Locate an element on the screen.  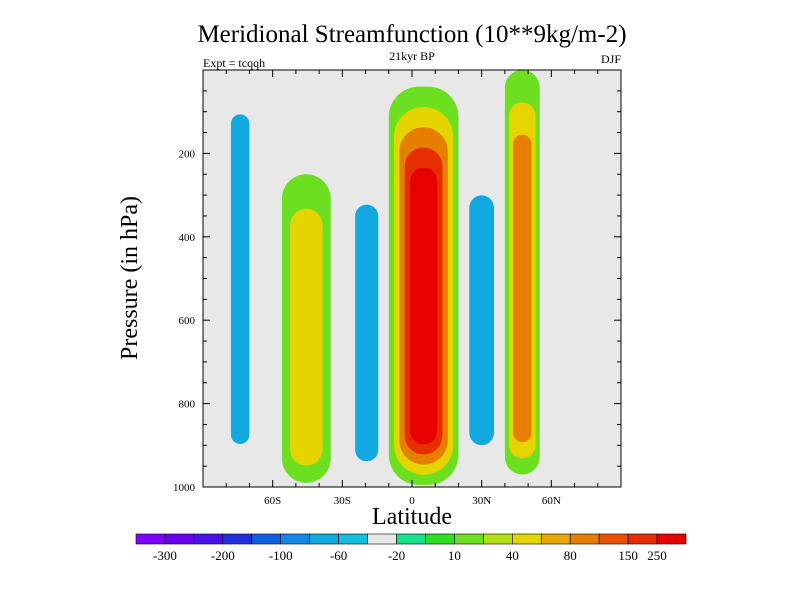
subtitle-left: Expt = tcqqh is located at coordinates (234, 63).